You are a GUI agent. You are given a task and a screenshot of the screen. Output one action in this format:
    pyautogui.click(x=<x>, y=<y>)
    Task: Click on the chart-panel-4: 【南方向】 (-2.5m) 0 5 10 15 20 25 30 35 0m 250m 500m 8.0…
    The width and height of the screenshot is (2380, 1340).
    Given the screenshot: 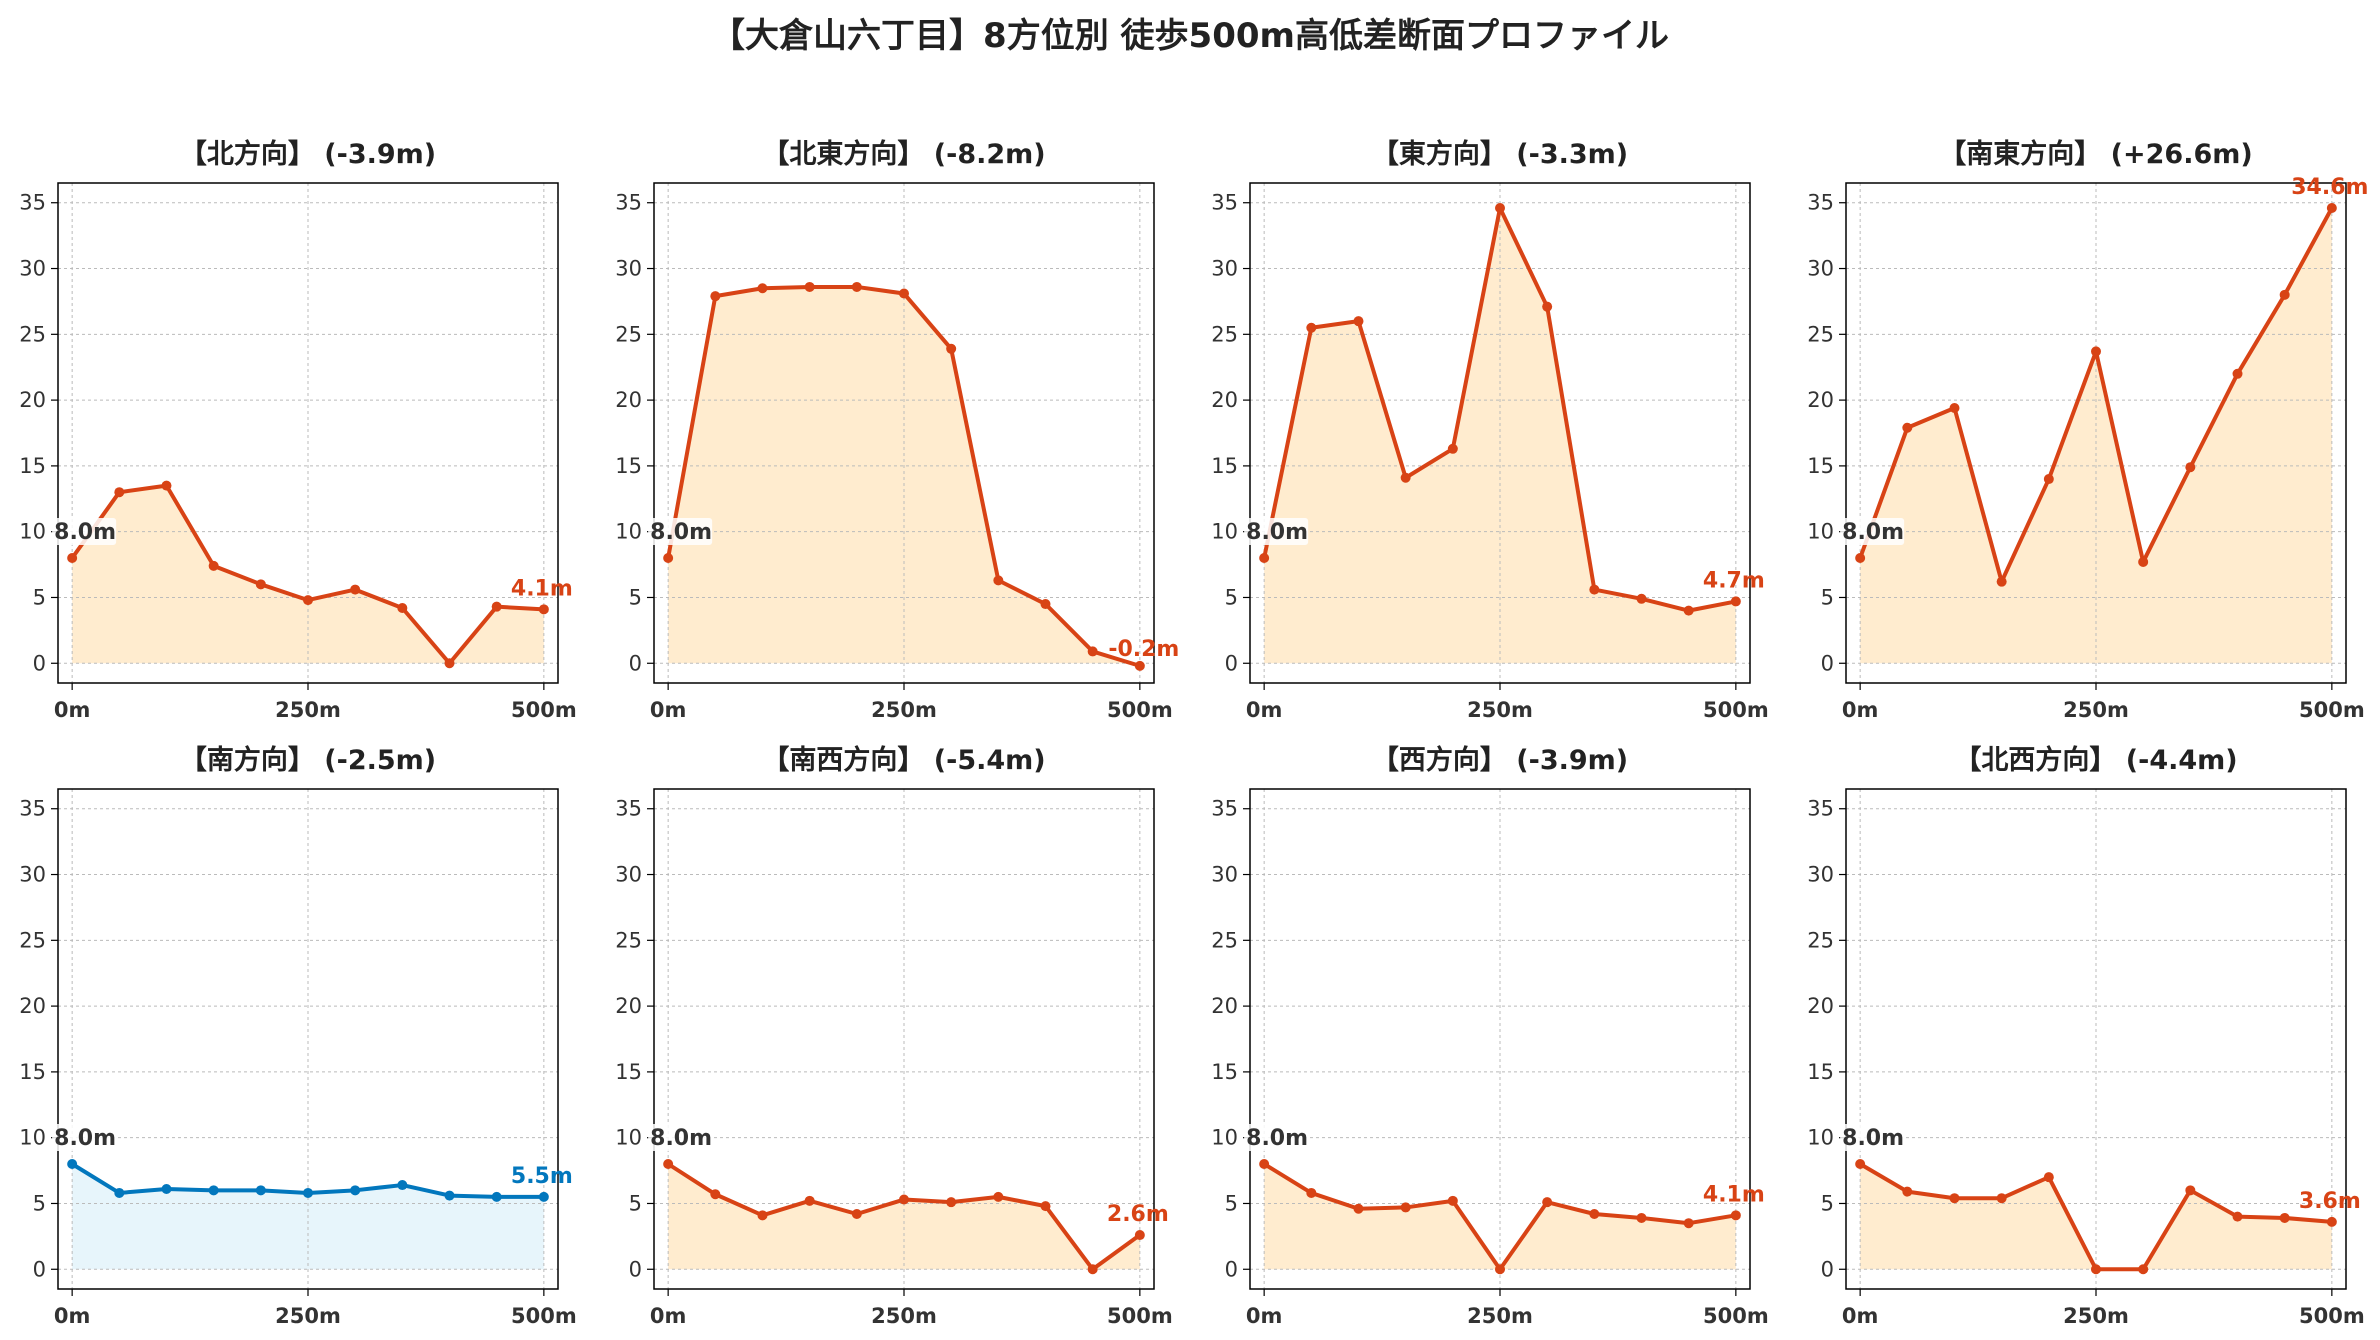 What is the action you would take?
    pyautogui.click(x=297, y=1036)
    